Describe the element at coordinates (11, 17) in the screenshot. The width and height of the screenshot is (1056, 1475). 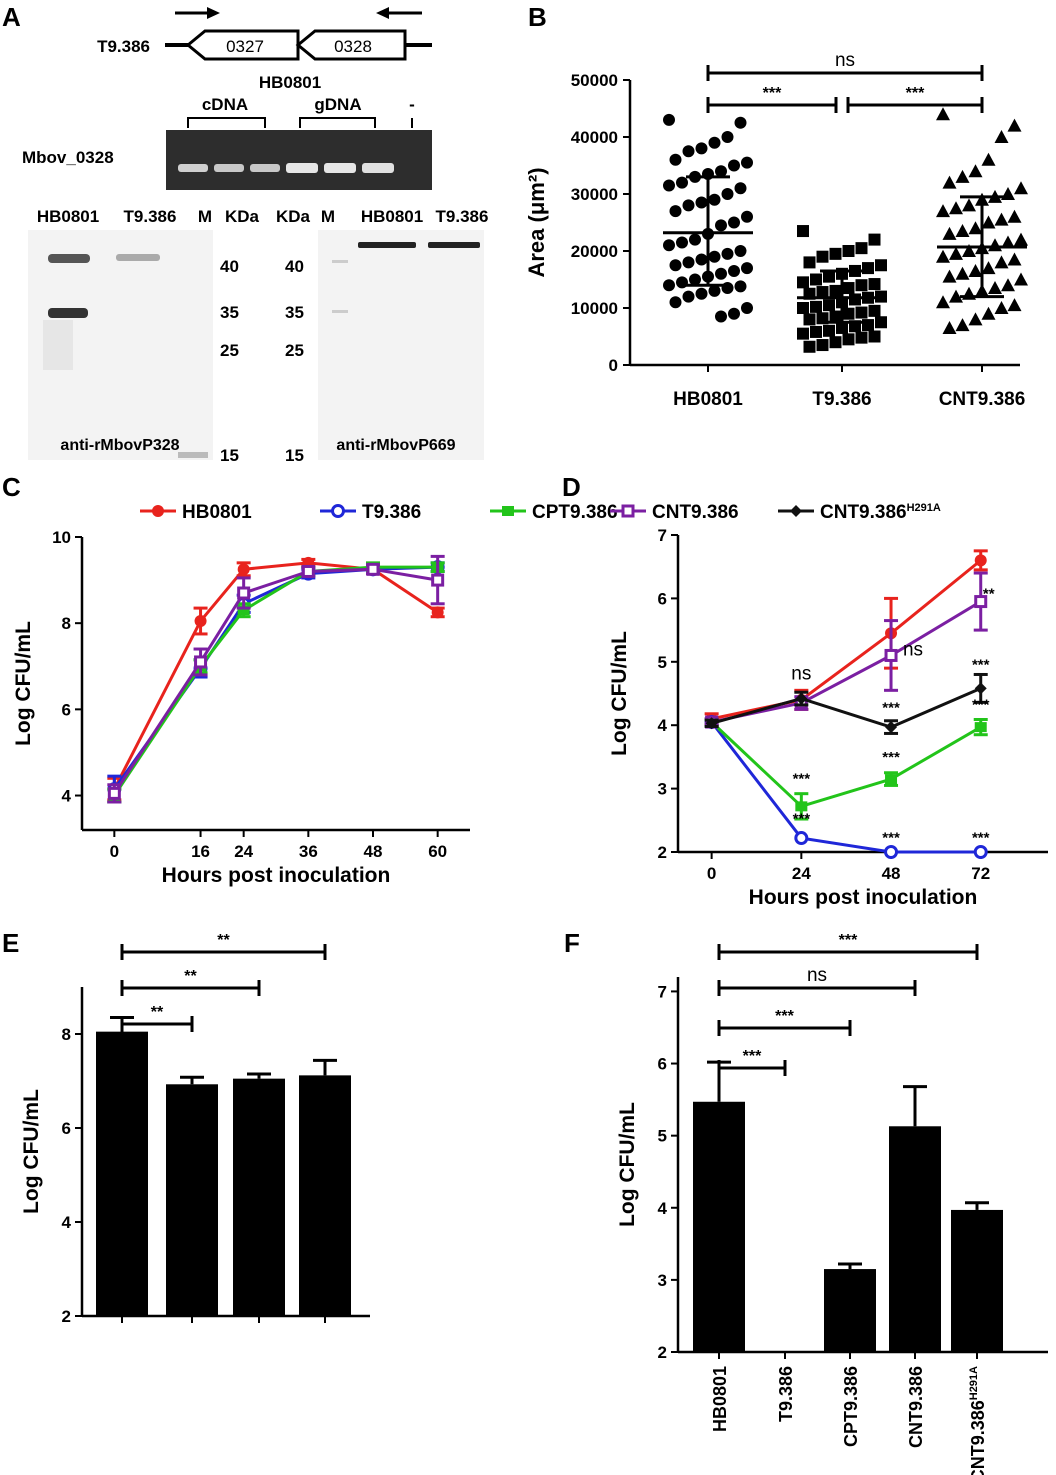
I see `panel-letter-a: A` at that location.